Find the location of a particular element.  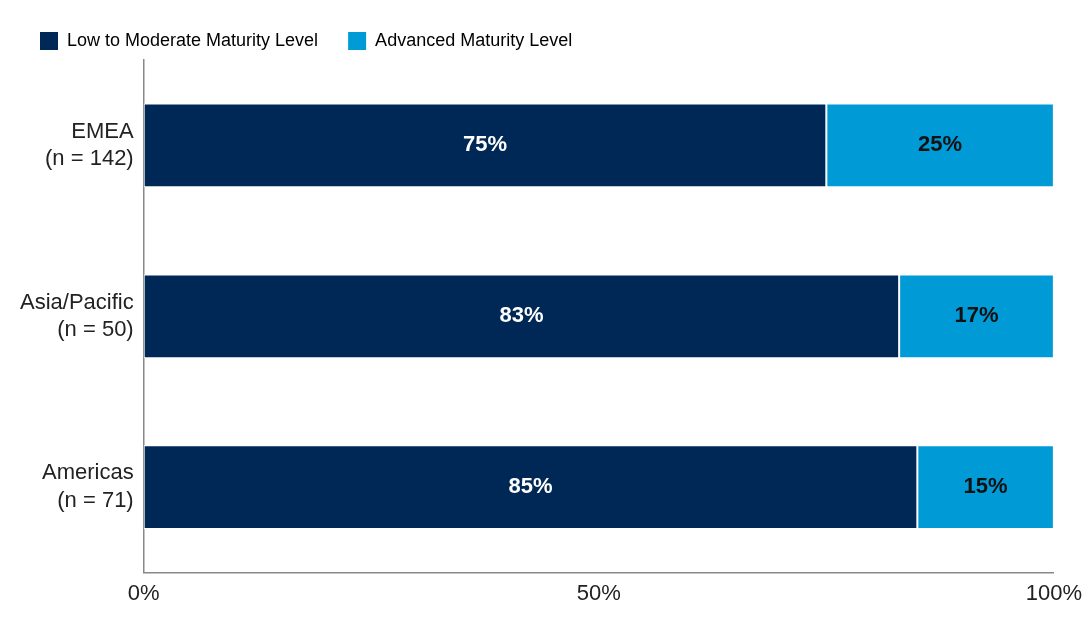

data-label: 83% is located at coordinates (521, 315).